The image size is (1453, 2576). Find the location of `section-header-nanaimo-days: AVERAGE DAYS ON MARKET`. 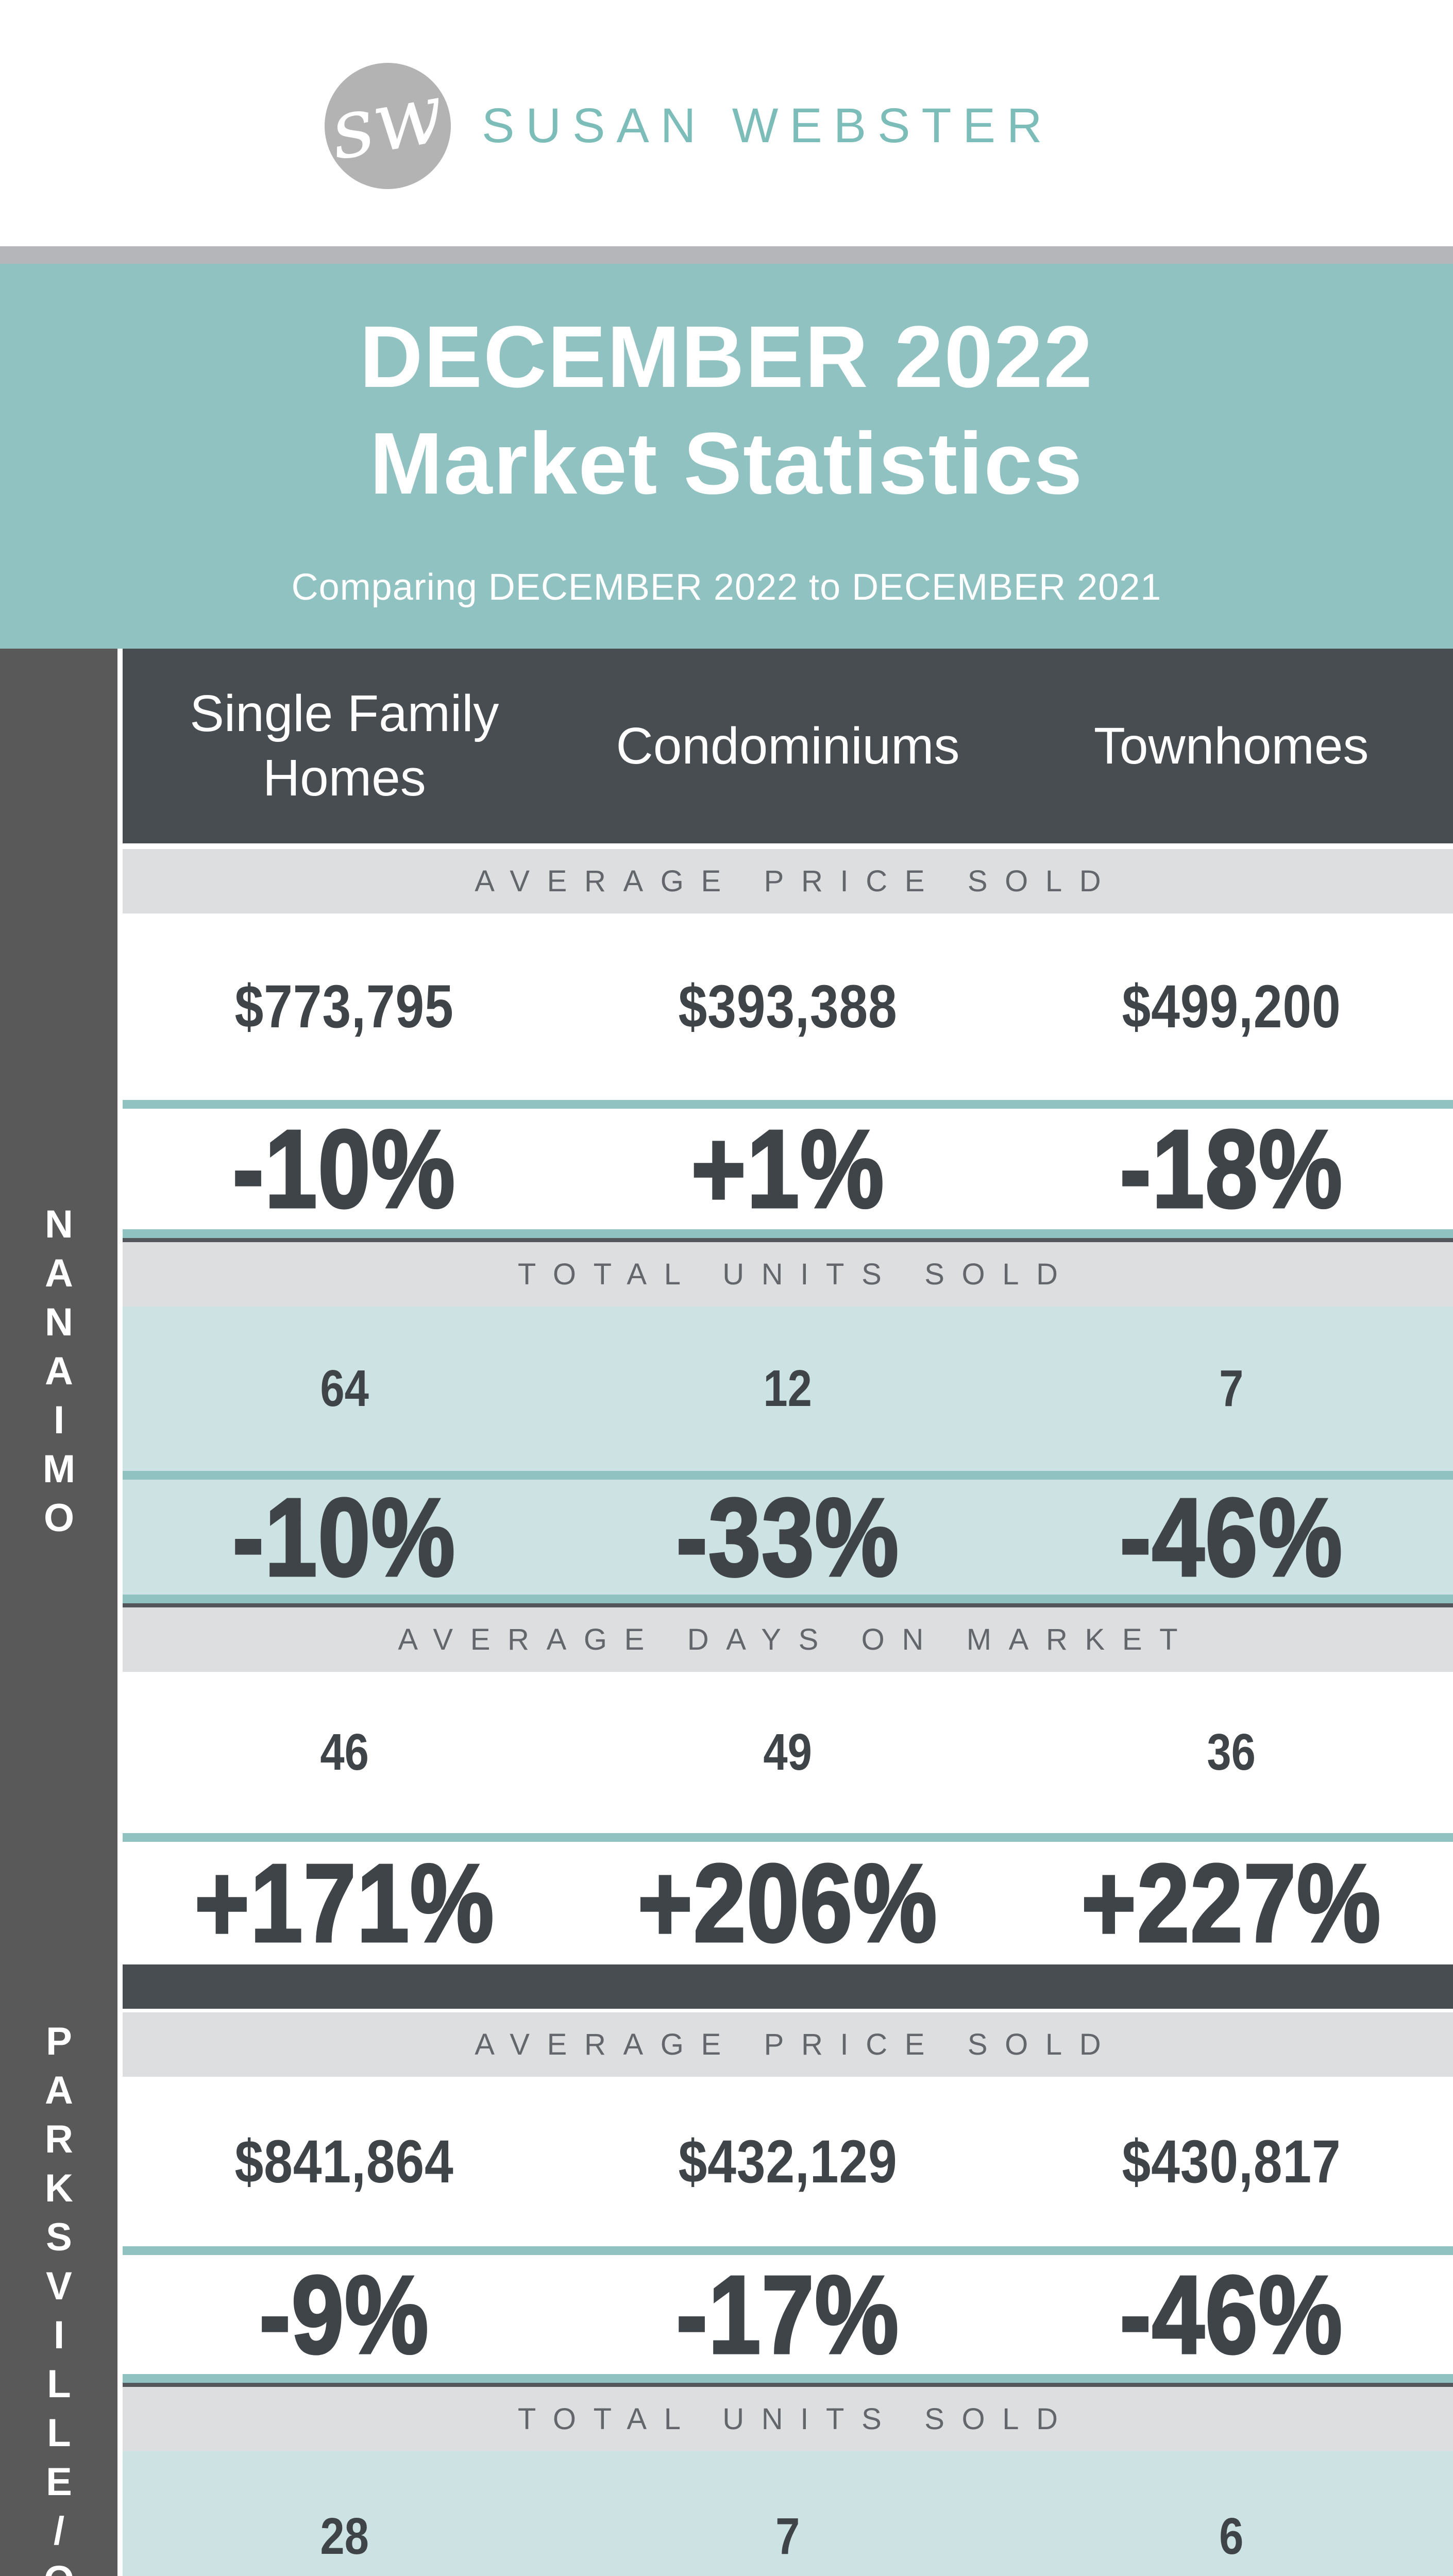

section-header-nanaimo-days: AVERAGE DAYS ON MARKET is located at coordinates (788, 1640).